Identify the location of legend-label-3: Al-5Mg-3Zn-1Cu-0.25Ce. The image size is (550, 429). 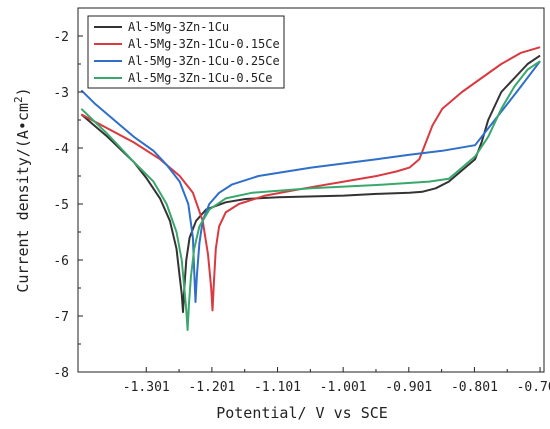
(204, 61).